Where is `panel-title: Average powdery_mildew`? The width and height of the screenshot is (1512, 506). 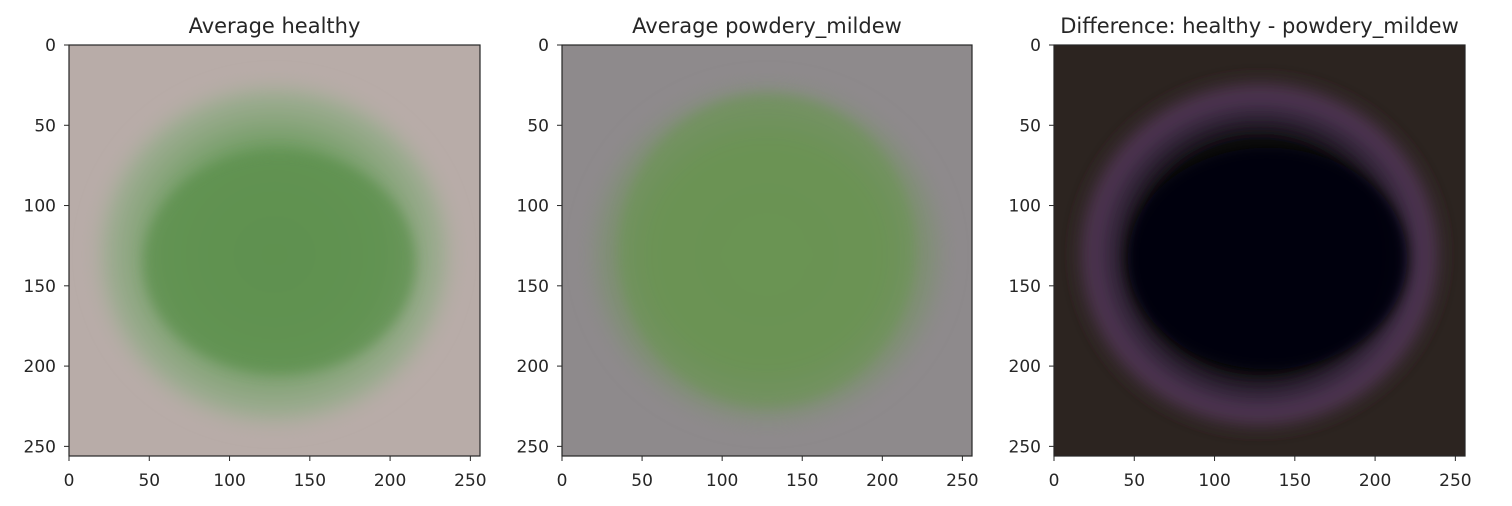 panel-title: Average powdery_mildew is located at coordinates (767, 26).